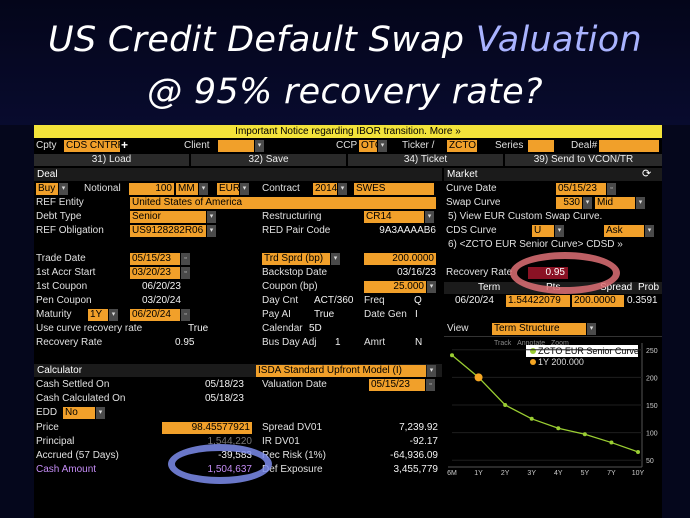 This screenshot has width=690, height=518. I want to click on ticker-field: ZCTO, so click(462, 146).